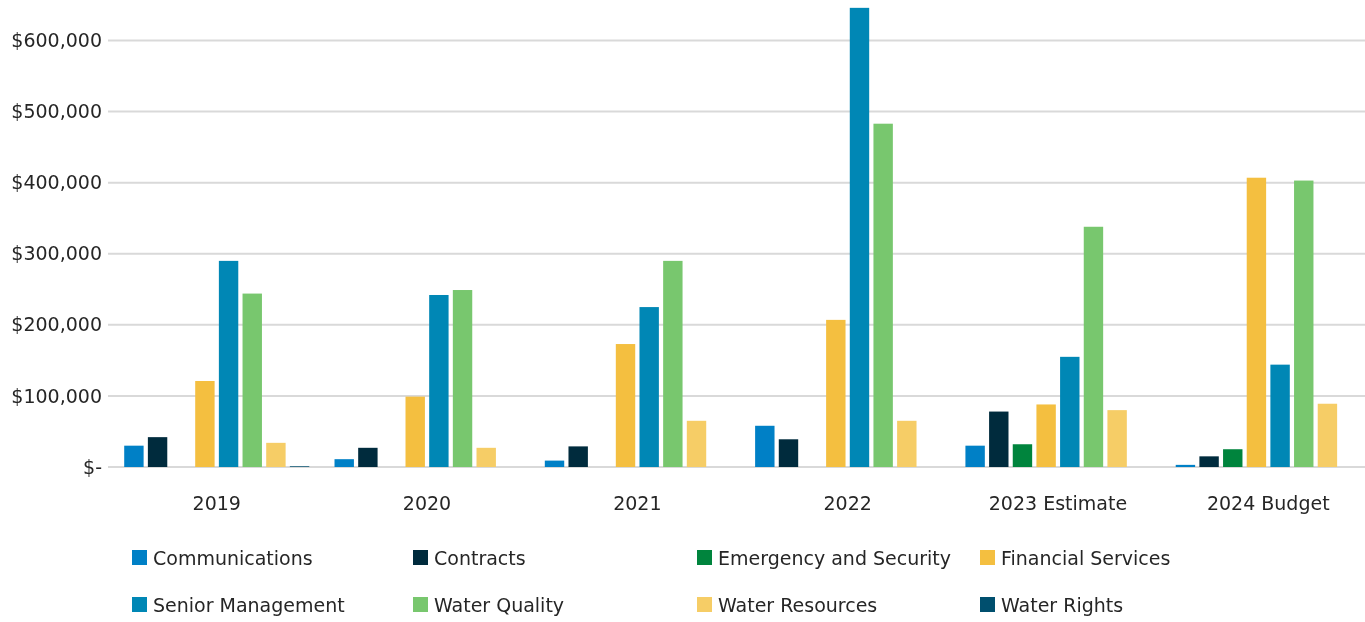 This screenshot has width=1365, height=622. I want to click on legend-label: Senior Management, so click(249, 604).